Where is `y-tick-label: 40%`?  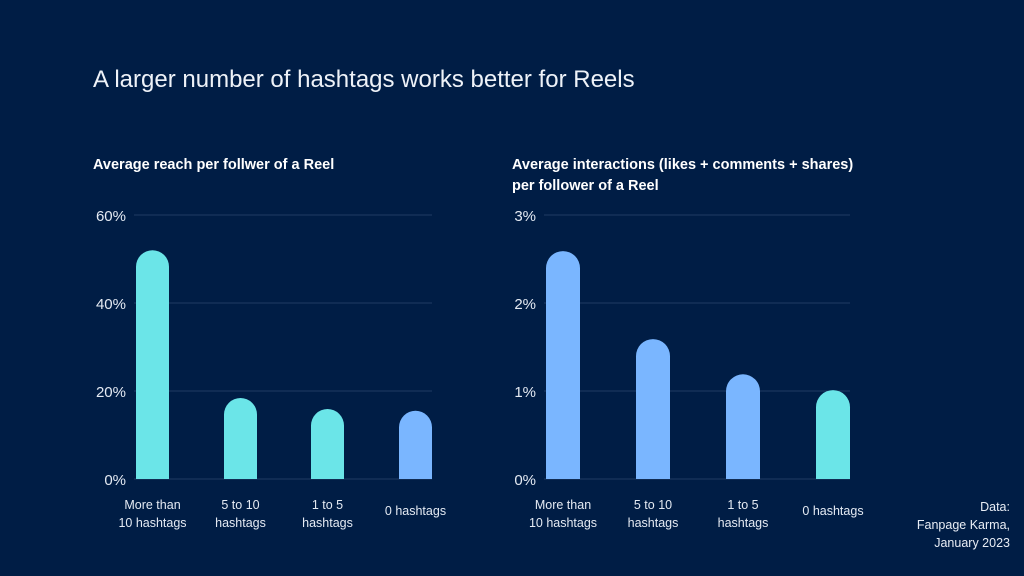
y-tick-label: 40% is located at coordinates (111, 304).